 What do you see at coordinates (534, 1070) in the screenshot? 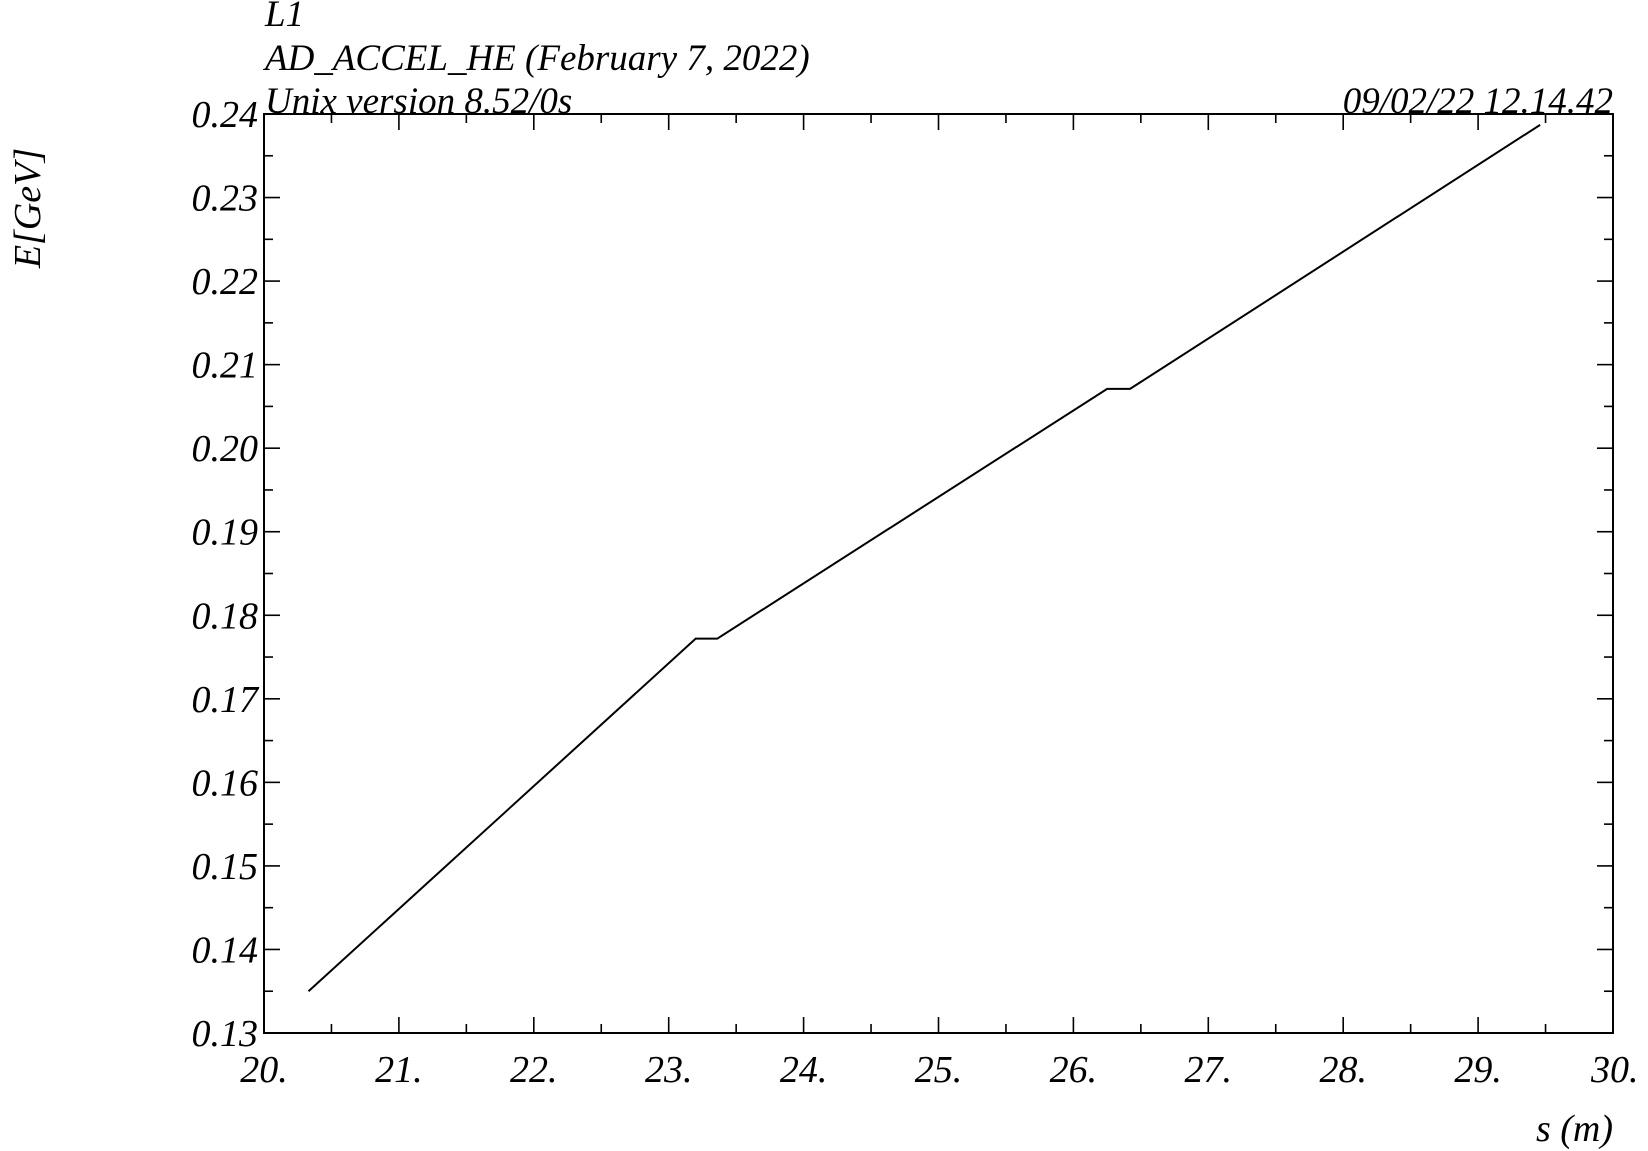
I see `x-tick-label: 22.` at bounding box center [534, 1070].